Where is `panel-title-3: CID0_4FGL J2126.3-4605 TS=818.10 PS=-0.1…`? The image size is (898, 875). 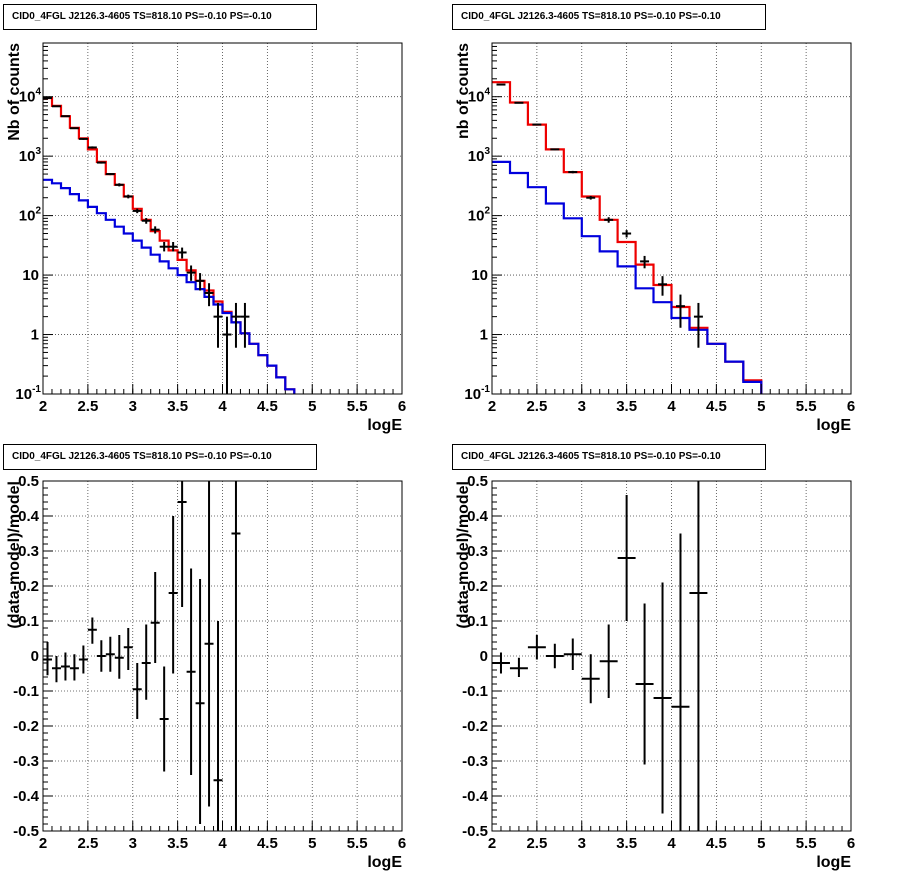
panel-title-3: CID0_4FGL J2126.3-4605 TS=818.10 PS=-0.1… is located at coordinates (160, 457).